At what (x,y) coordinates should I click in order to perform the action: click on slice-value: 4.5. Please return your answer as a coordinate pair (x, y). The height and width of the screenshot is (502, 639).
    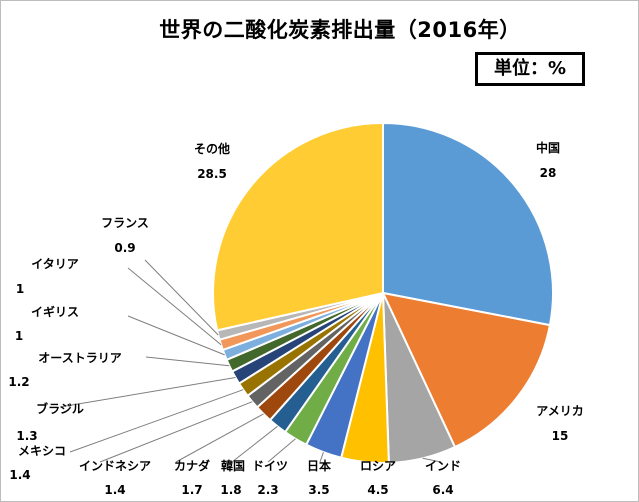
    Looking at the image, I should click on (377, 490).